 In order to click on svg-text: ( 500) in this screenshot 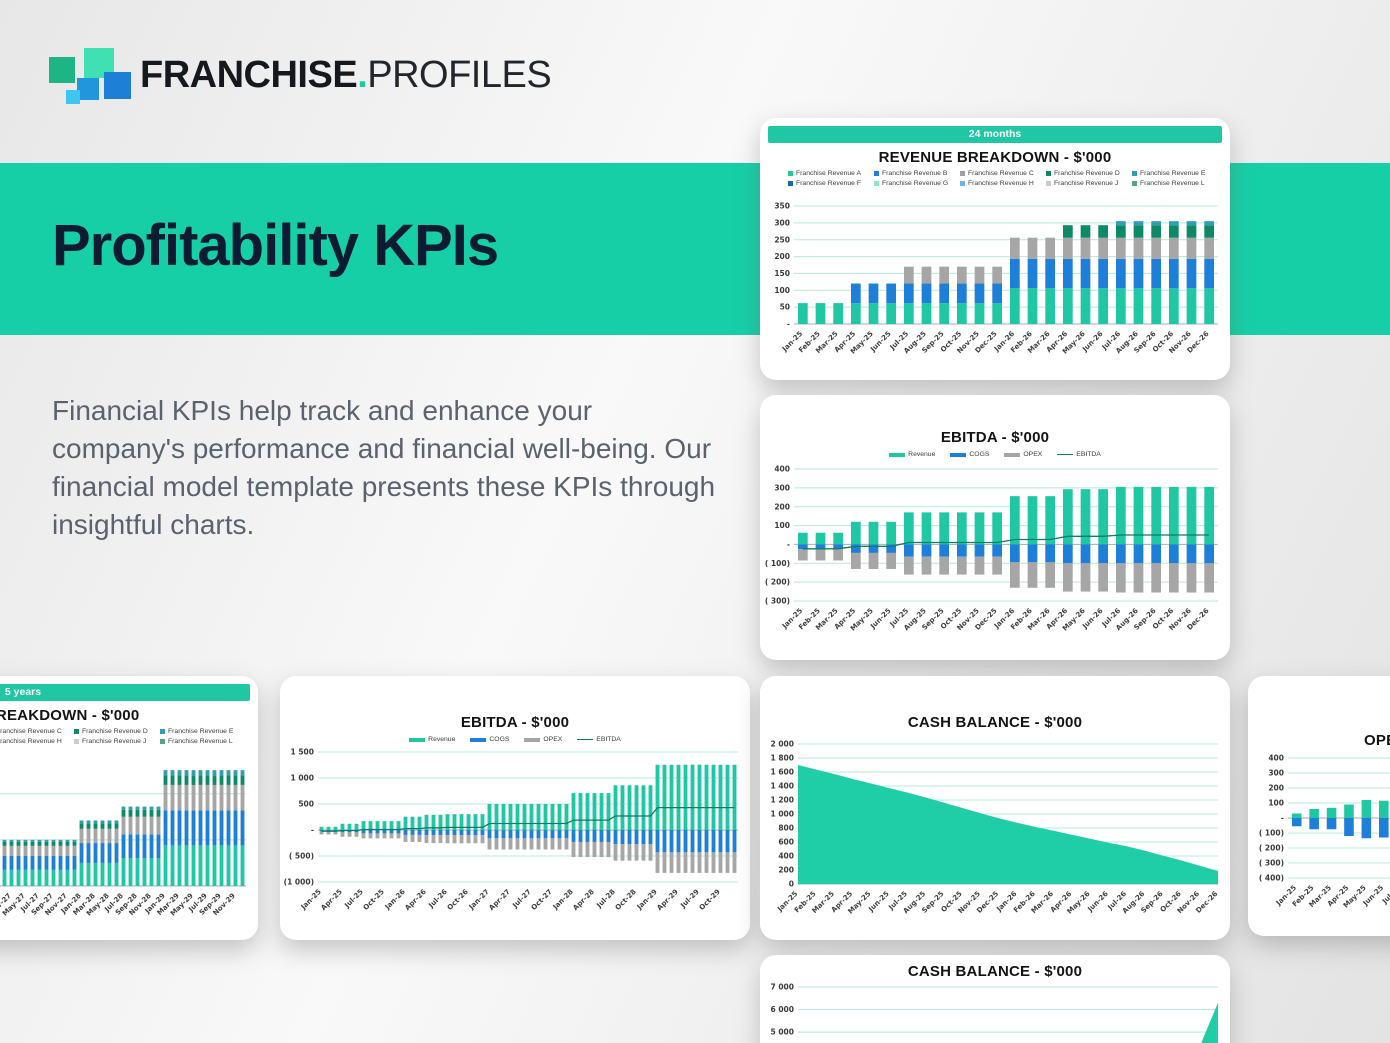, I will do `click(301, 856)`.